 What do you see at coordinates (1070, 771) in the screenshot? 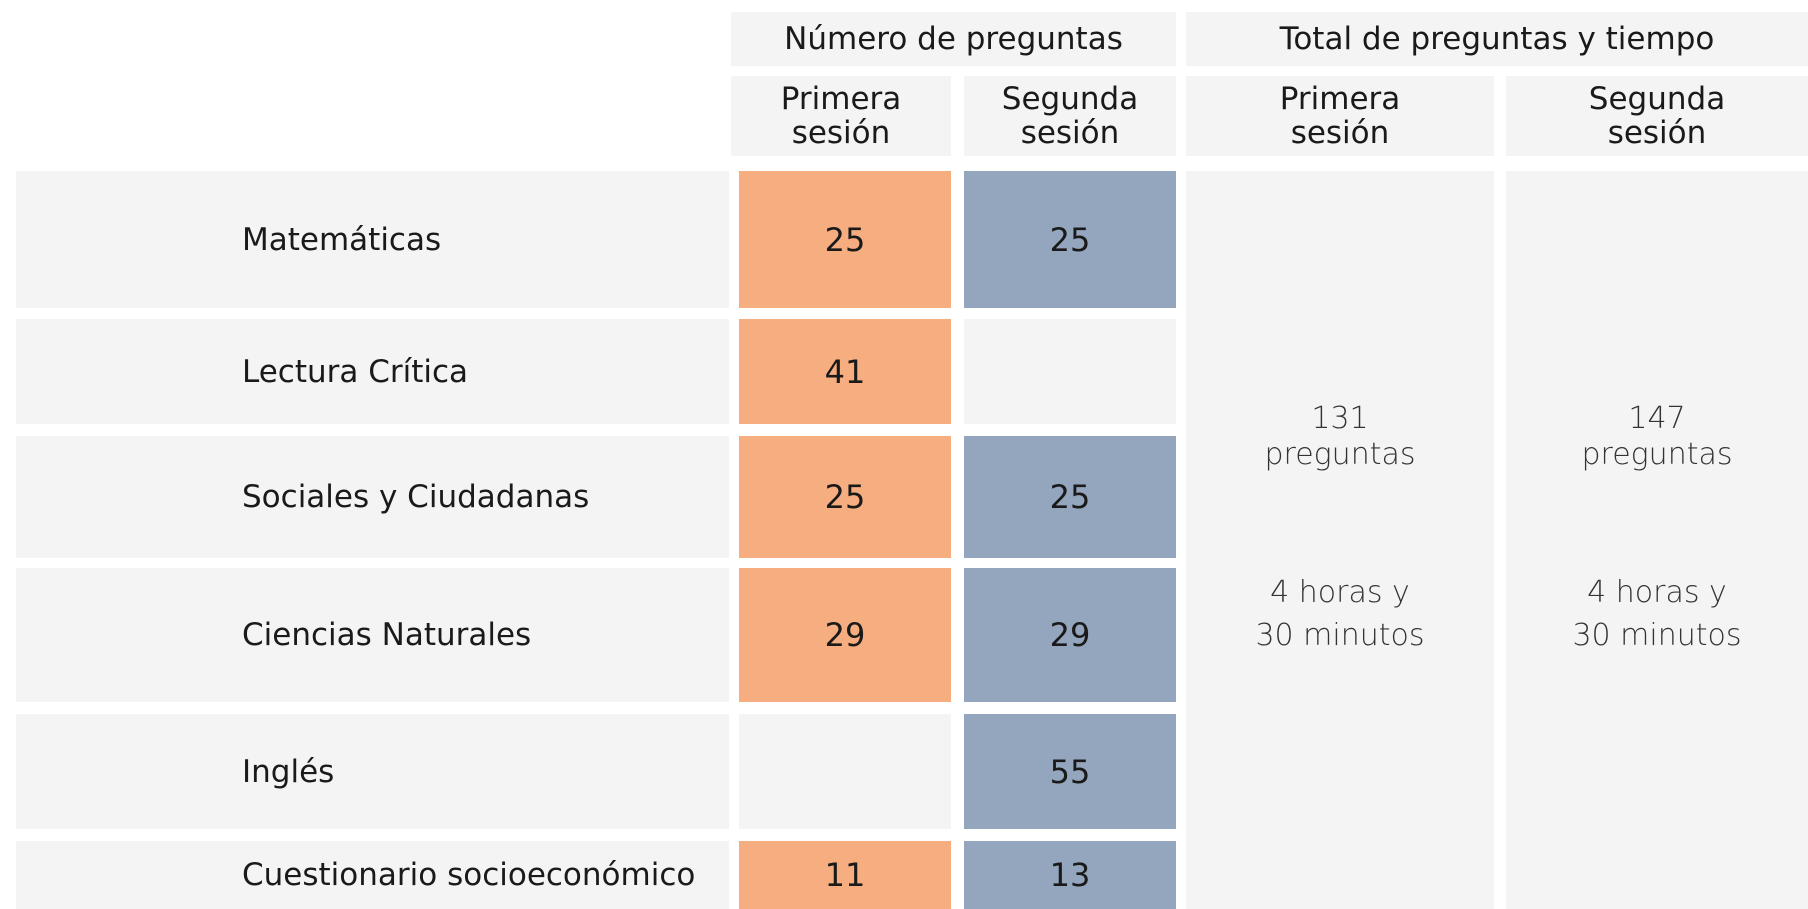
I see `second-session-count: 55` at bounding box center [1070, 771].